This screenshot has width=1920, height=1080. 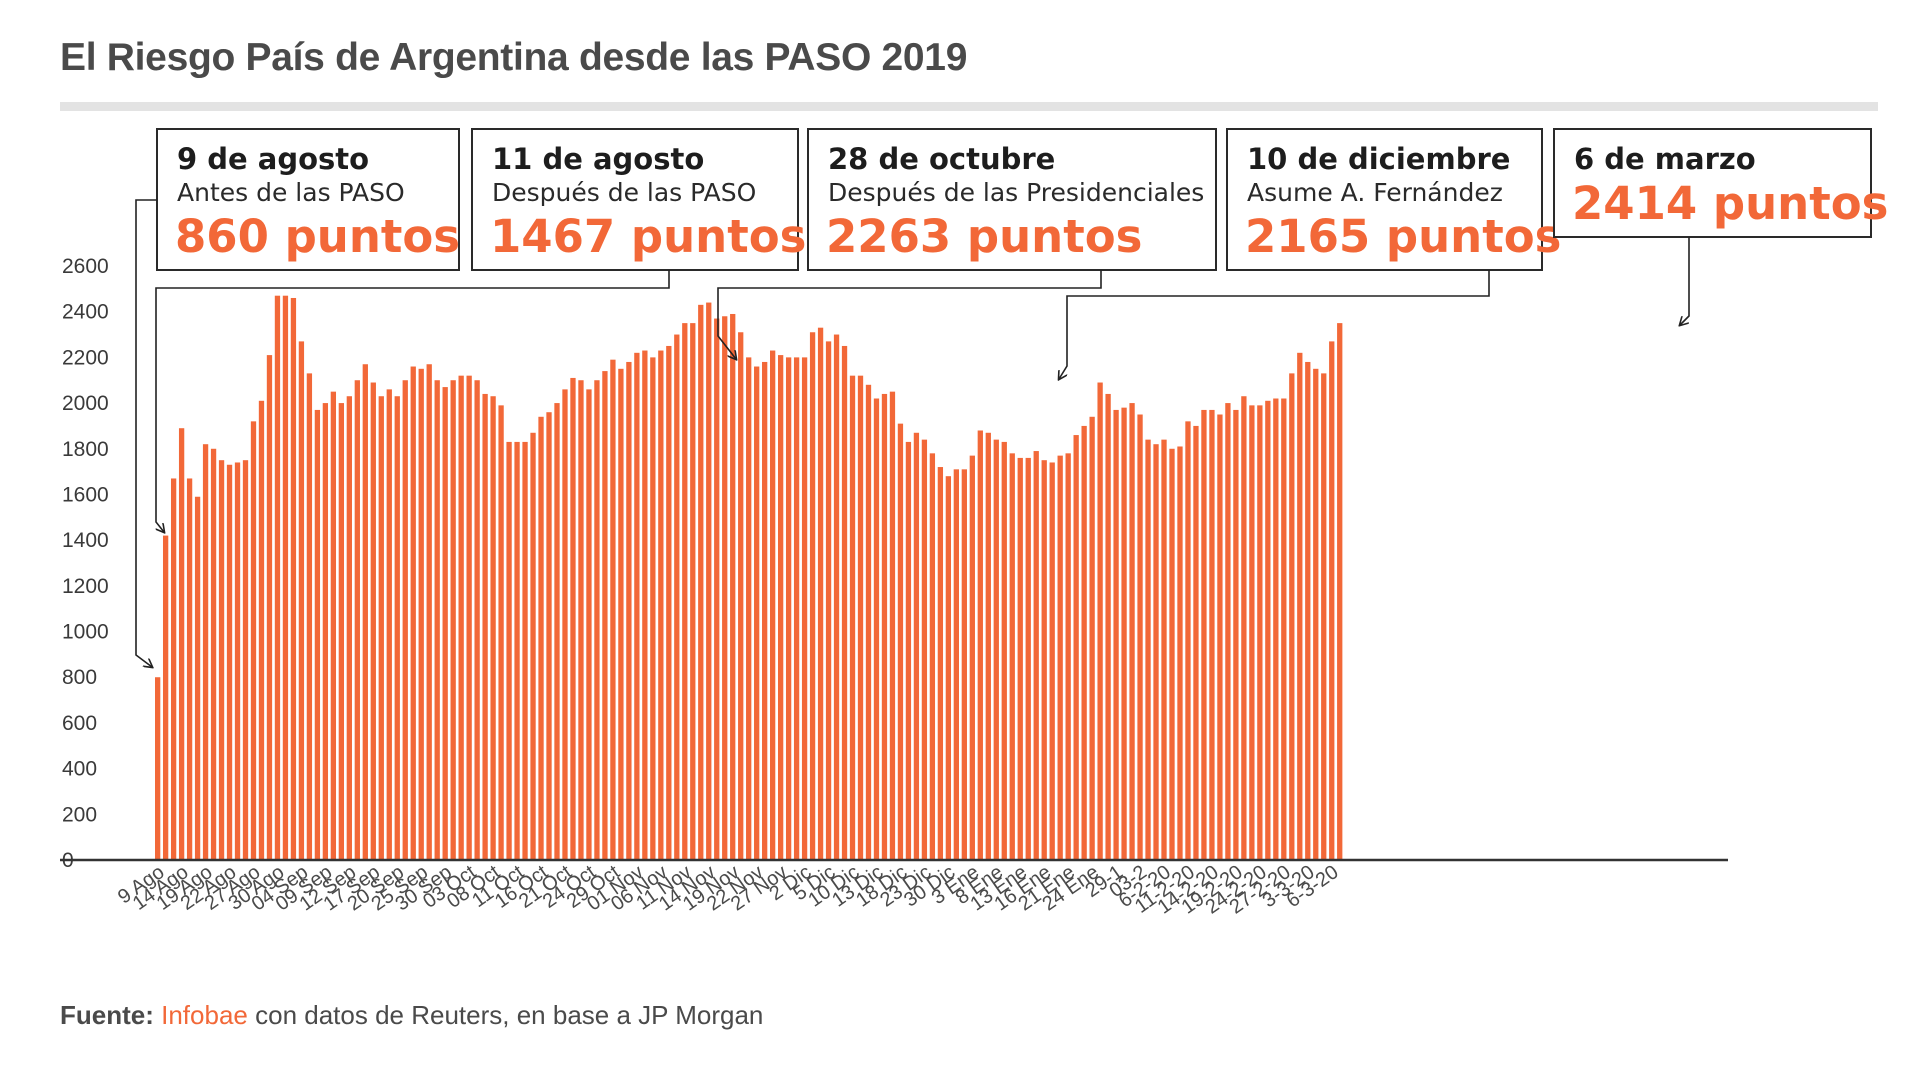 I want to click on source-label: Fuente:, so click(x=107, y=1015).